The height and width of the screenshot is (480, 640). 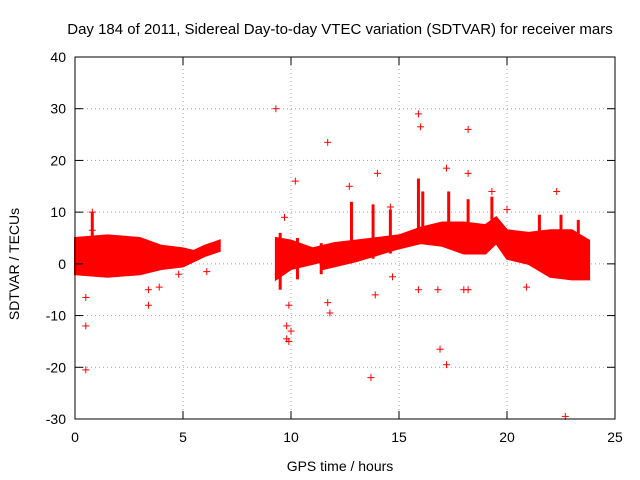 I want to click on y-tick-label: 0, so click(x=62, y=264).